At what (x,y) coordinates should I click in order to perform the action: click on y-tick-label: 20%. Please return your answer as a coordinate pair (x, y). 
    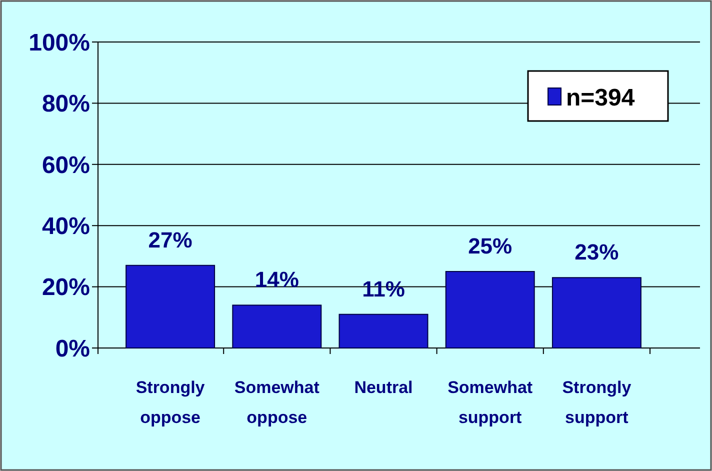
    Looking at the image, I should click on (66, 288).